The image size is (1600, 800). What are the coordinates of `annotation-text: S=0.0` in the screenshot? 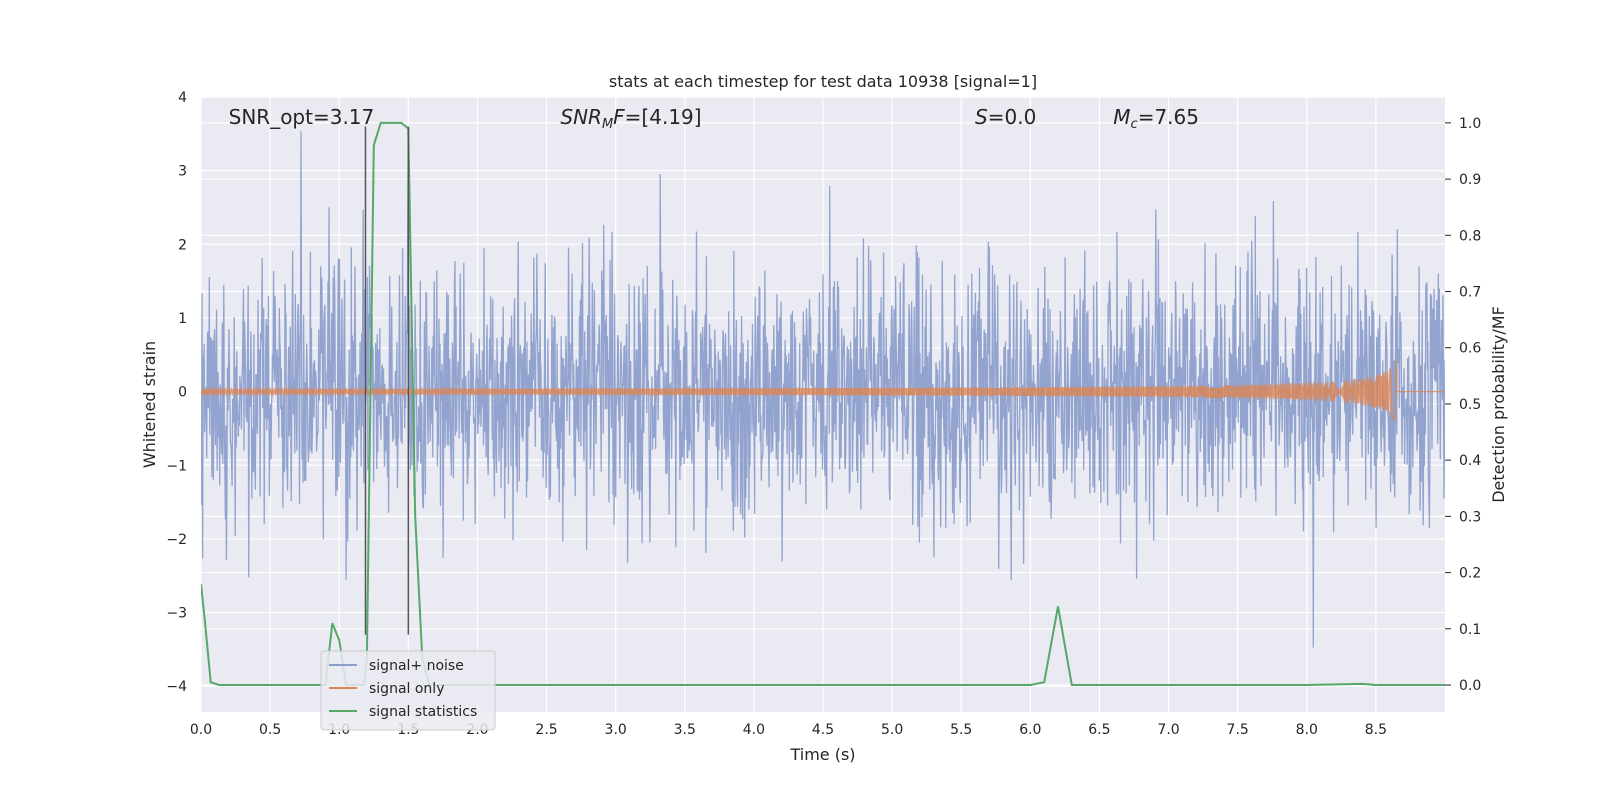 It's located at (1005, 117).